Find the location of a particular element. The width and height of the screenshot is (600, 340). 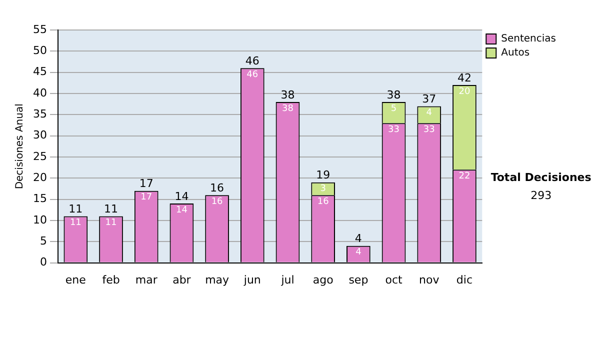

total-label: 37 is located at coordinates (429, 99).